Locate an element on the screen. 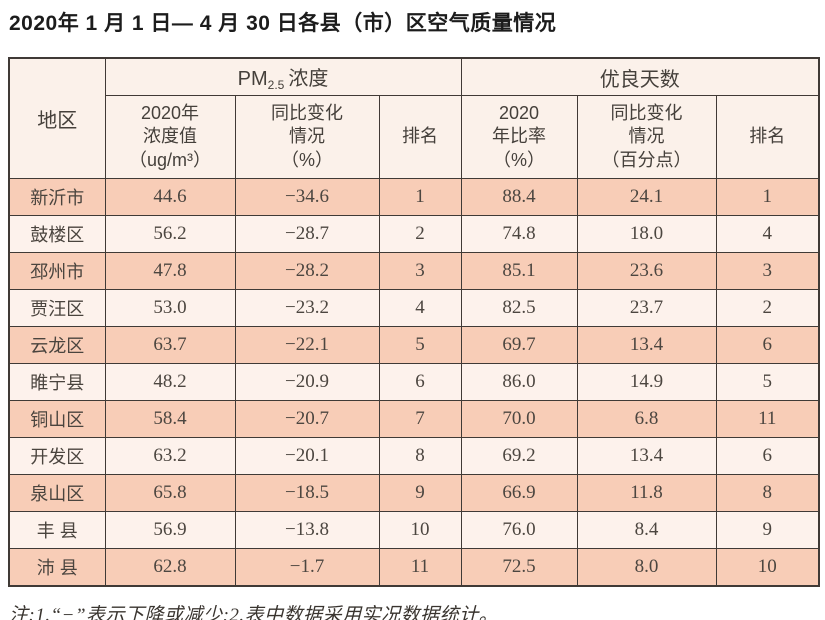 This screenshot has height=620, width=825. header-pm-value: 2020年 浓度值 （ug/m³） is located at coordinates (170, 137).